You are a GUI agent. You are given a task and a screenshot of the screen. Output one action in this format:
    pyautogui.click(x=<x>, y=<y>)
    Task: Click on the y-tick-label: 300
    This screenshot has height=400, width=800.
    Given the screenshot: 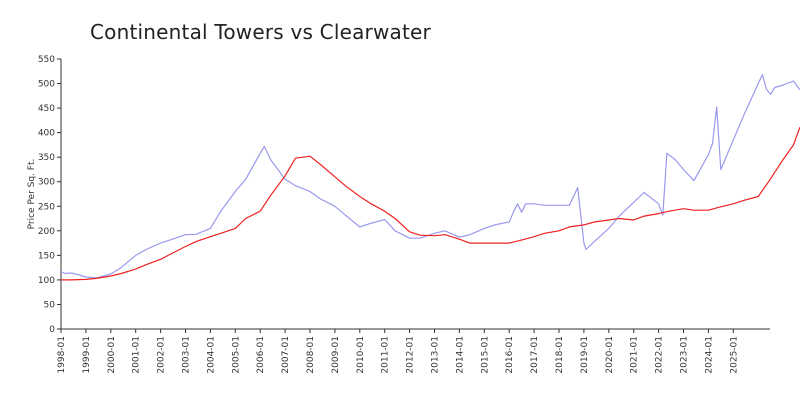 What is the action you would take?
    pyautogui.click(x=46, y=183)
    